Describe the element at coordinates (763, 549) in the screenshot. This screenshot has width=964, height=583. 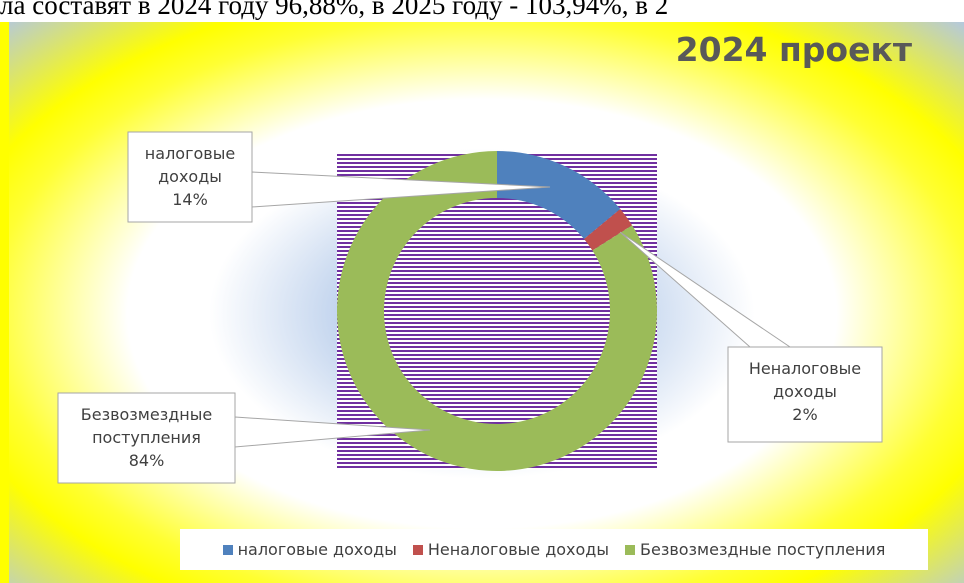
I see `legend-label: Безвозмездные поступления` at that location.